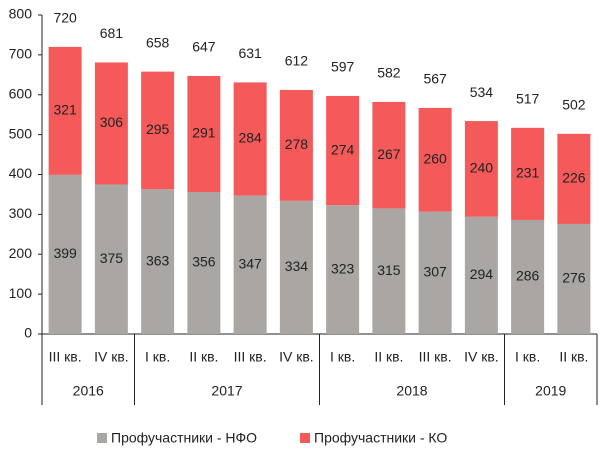  Describe the element at coordinates (21, 253) in the screenshot. I see `y-tick-label: 200` at that location.